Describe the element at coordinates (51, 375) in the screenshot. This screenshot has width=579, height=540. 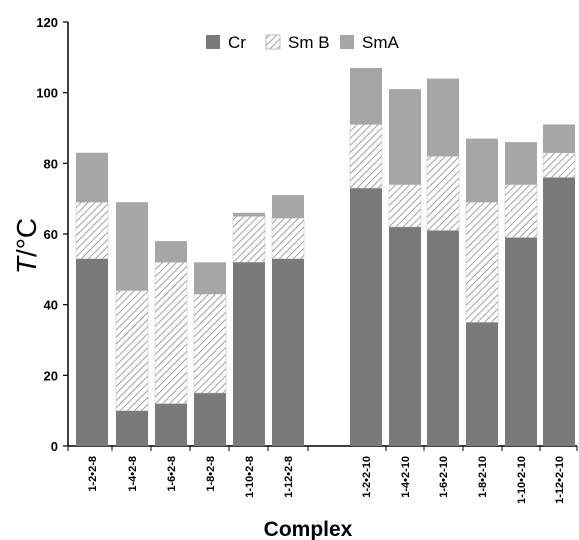
I see `y-tick-label: 20` at that location.